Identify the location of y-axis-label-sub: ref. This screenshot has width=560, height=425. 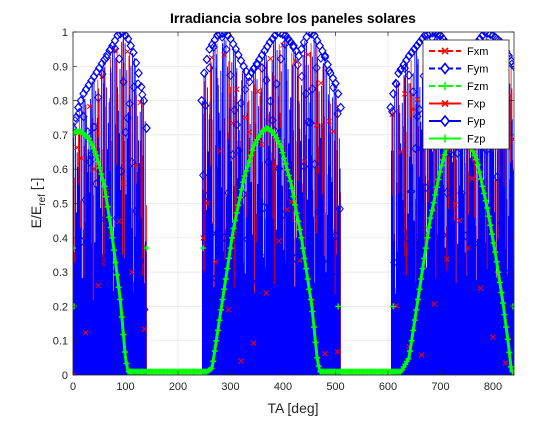
(42, 200).